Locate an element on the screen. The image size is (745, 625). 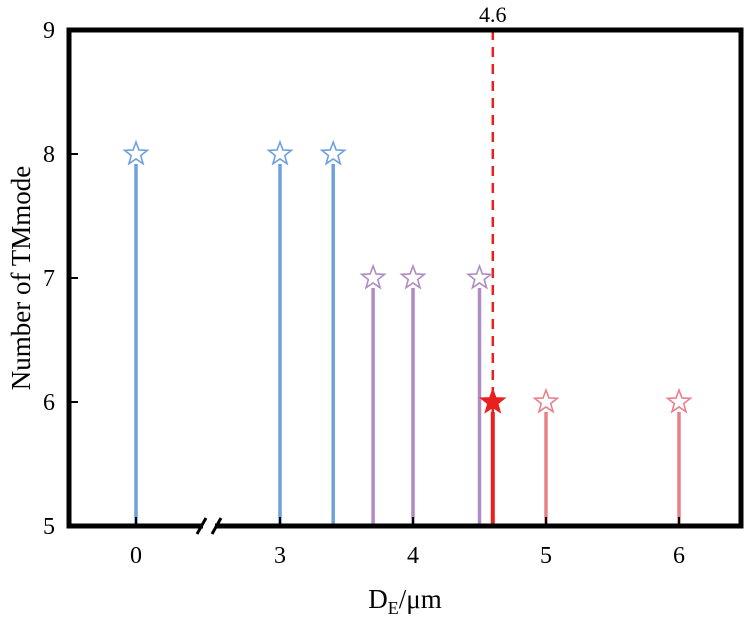
axis-break-mark-left is located at coordinates (201, 526).